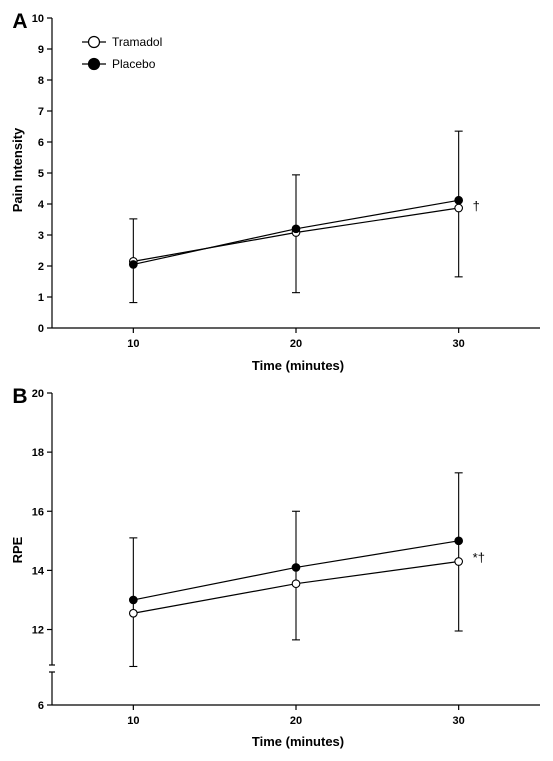 The image size is (553, 761). Describe the element at coordinates (19, 396) in the screenshot. I see `panel-label: B` at that location.